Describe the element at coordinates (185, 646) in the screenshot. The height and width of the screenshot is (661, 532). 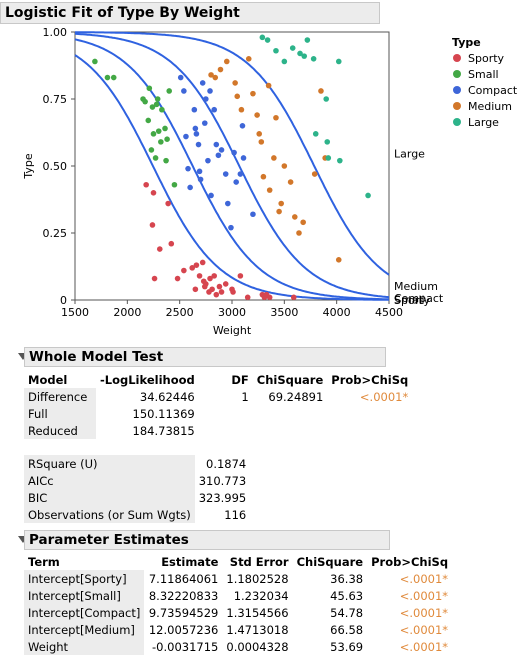
I see `estimate-value: -0.0031715` at that location.